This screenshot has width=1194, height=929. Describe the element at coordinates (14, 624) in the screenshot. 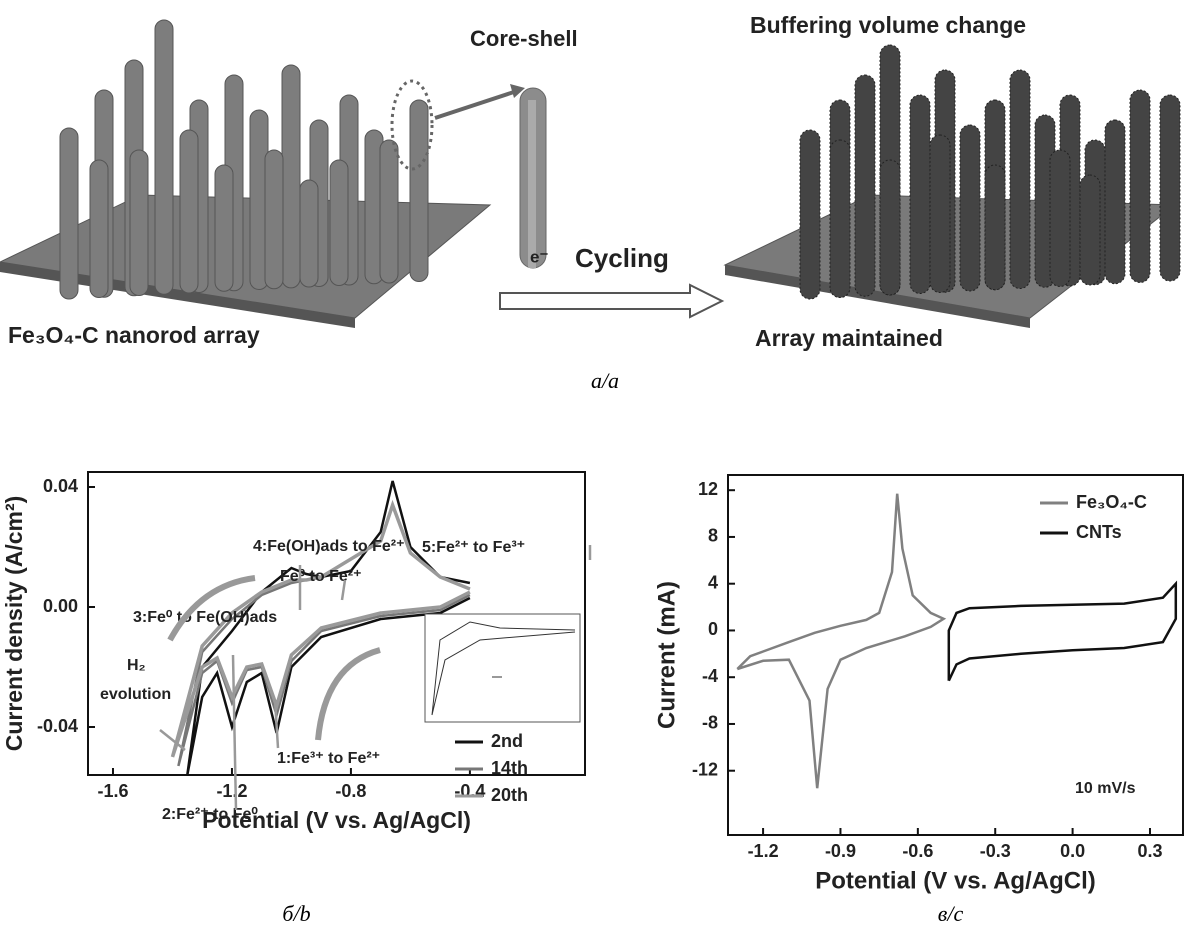

I see `y-axis-title: Current density (A/cm²)` at that location.